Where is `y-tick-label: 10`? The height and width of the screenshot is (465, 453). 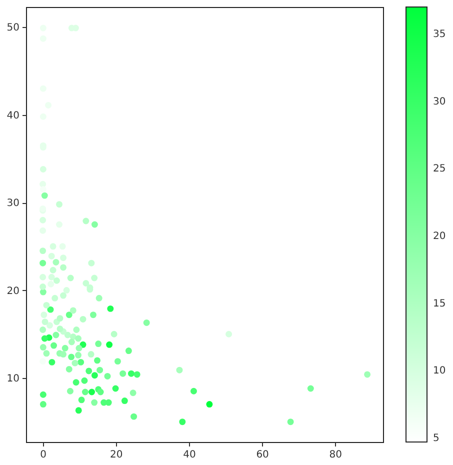 y-tick-label: 10 is located at coordinates (13, 378).